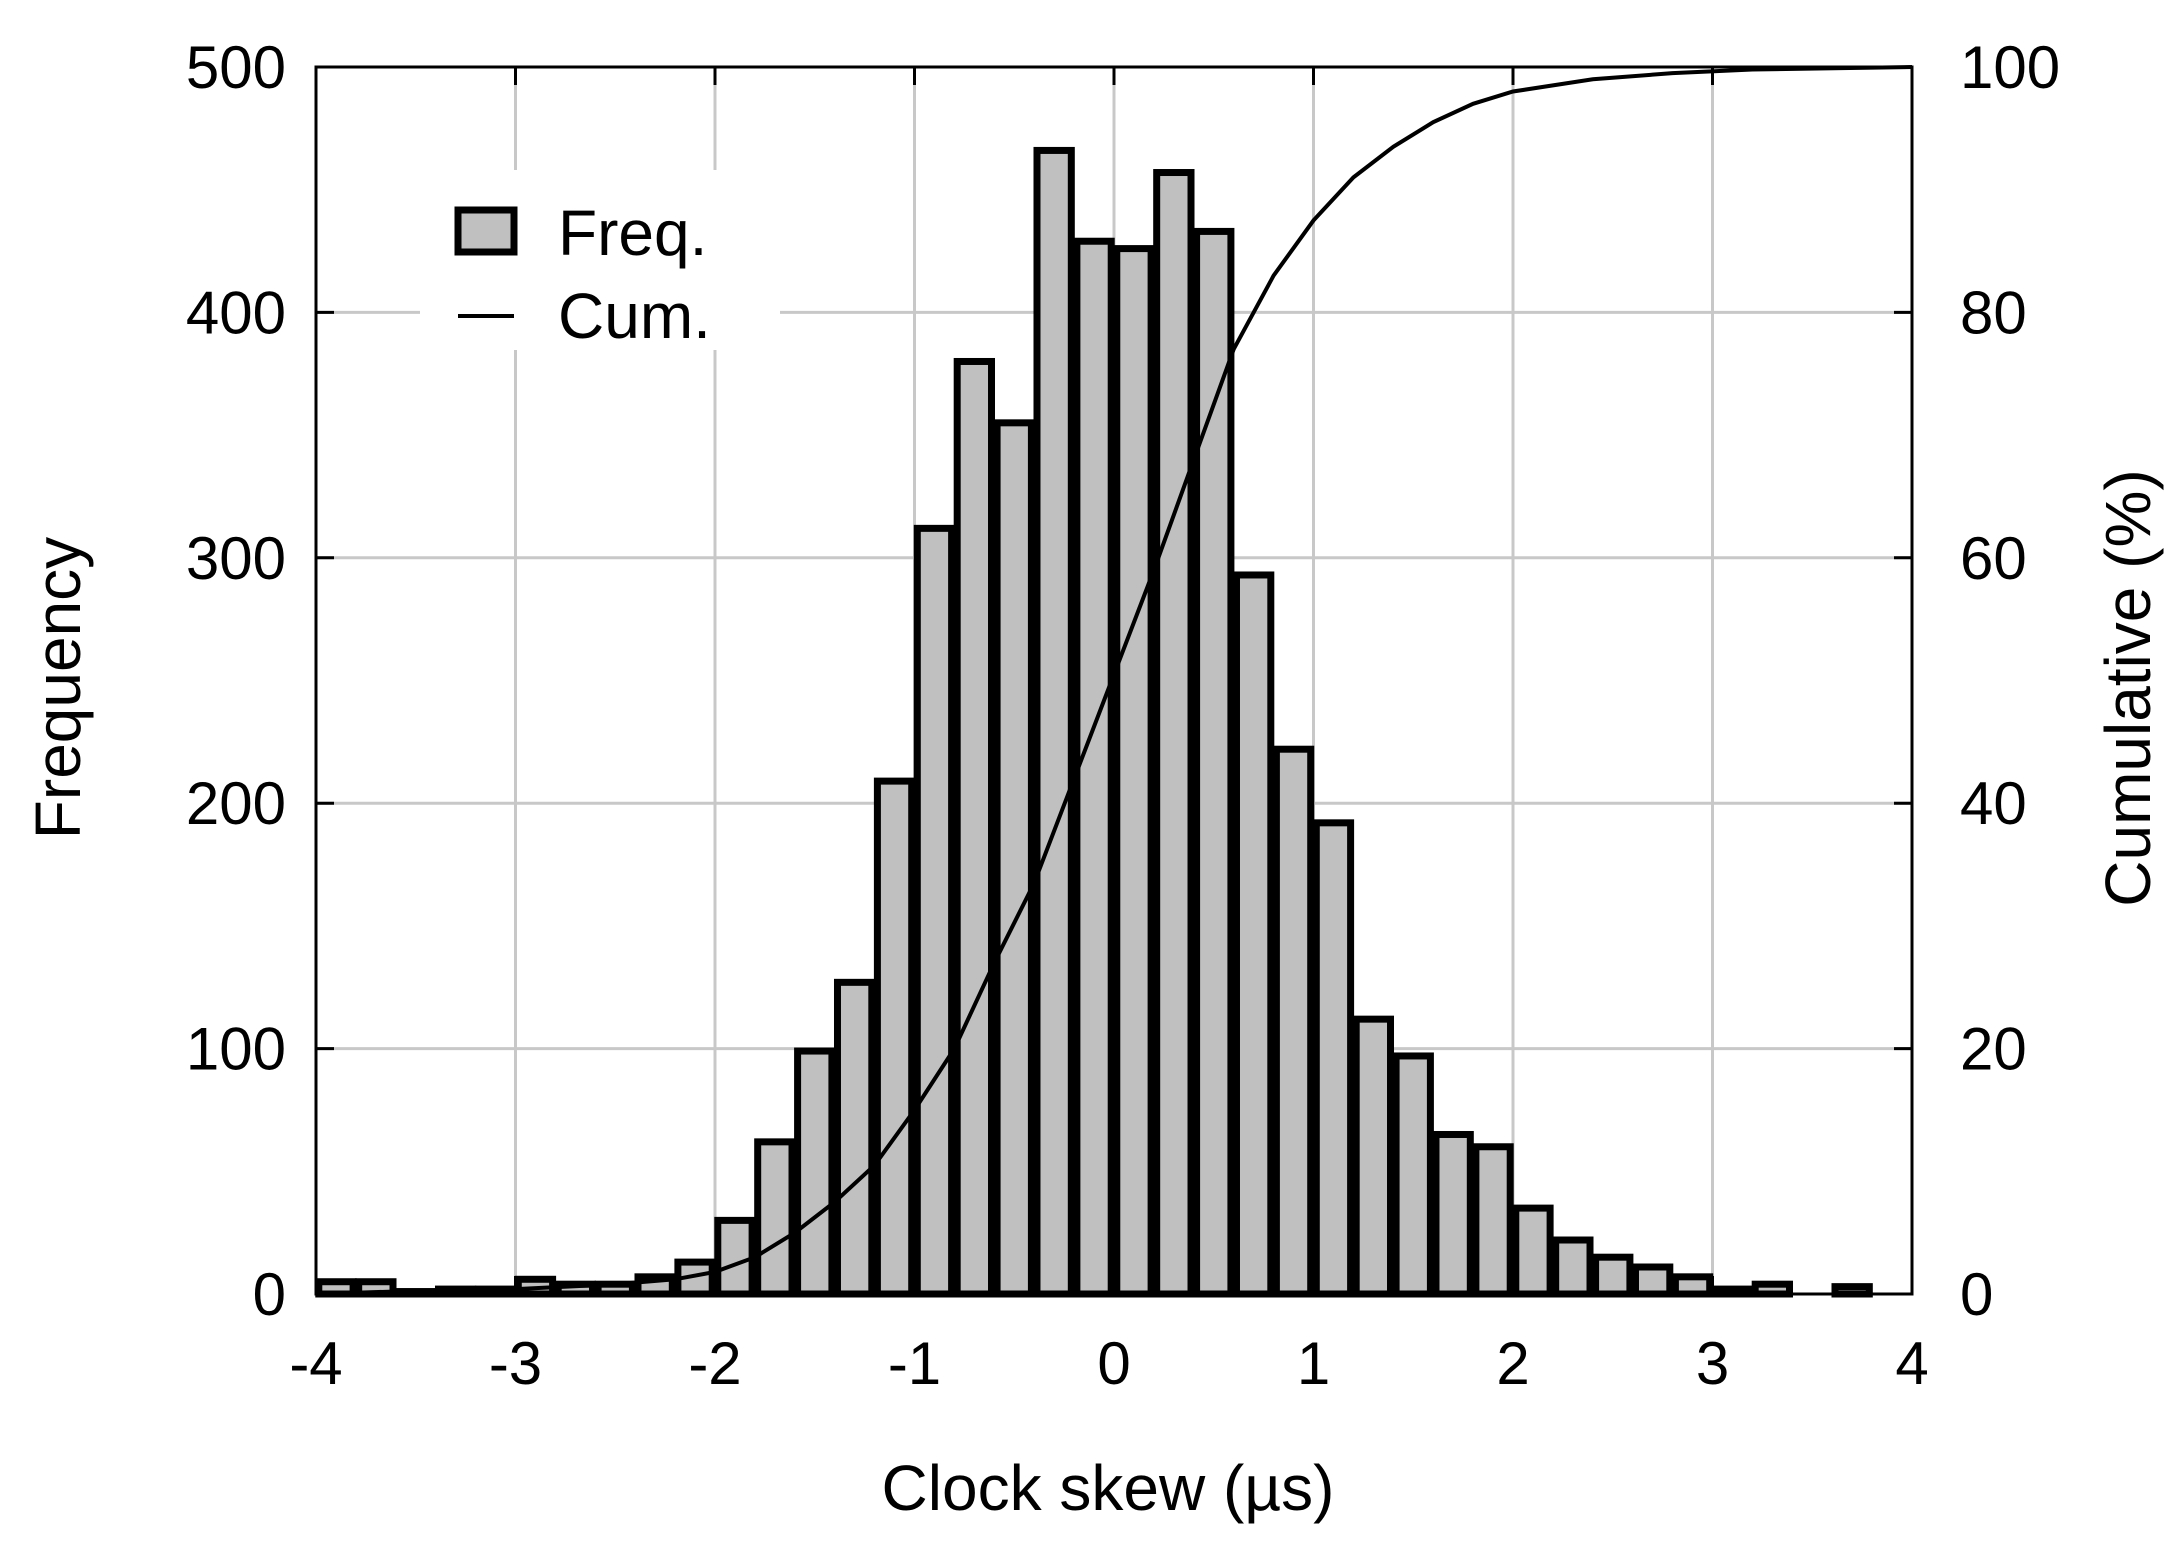  Describe the element at coordinates (2128, 687) in the screenshot. I see `y2-axis-title: Cumulative (%)` at that location.